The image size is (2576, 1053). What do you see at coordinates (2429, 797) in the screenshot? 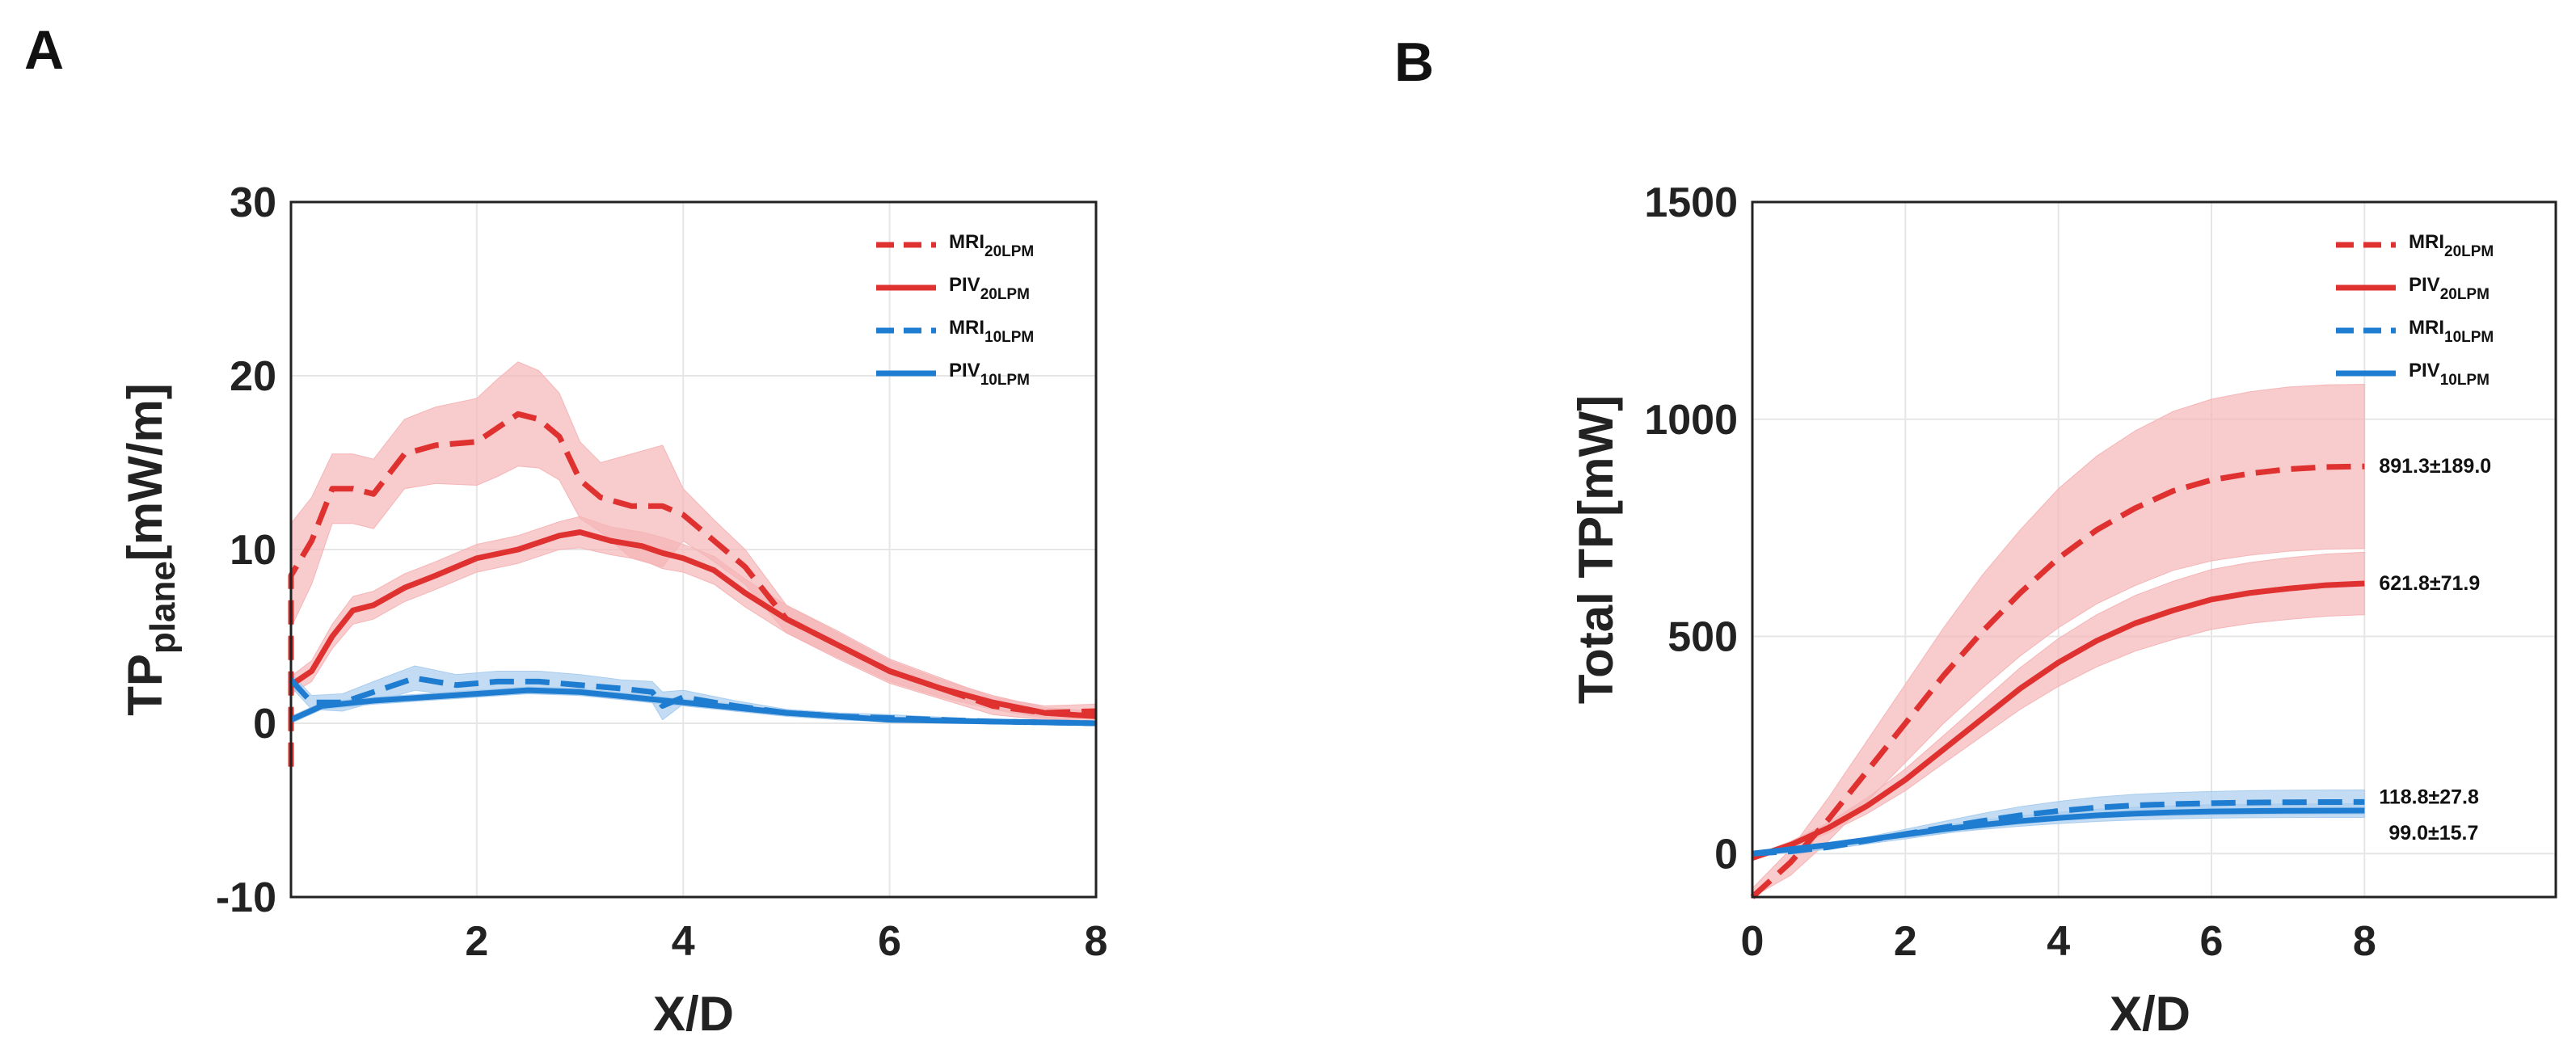
I see `value-annotation: 118.8±27.8` at bounding box center [2429, 797].